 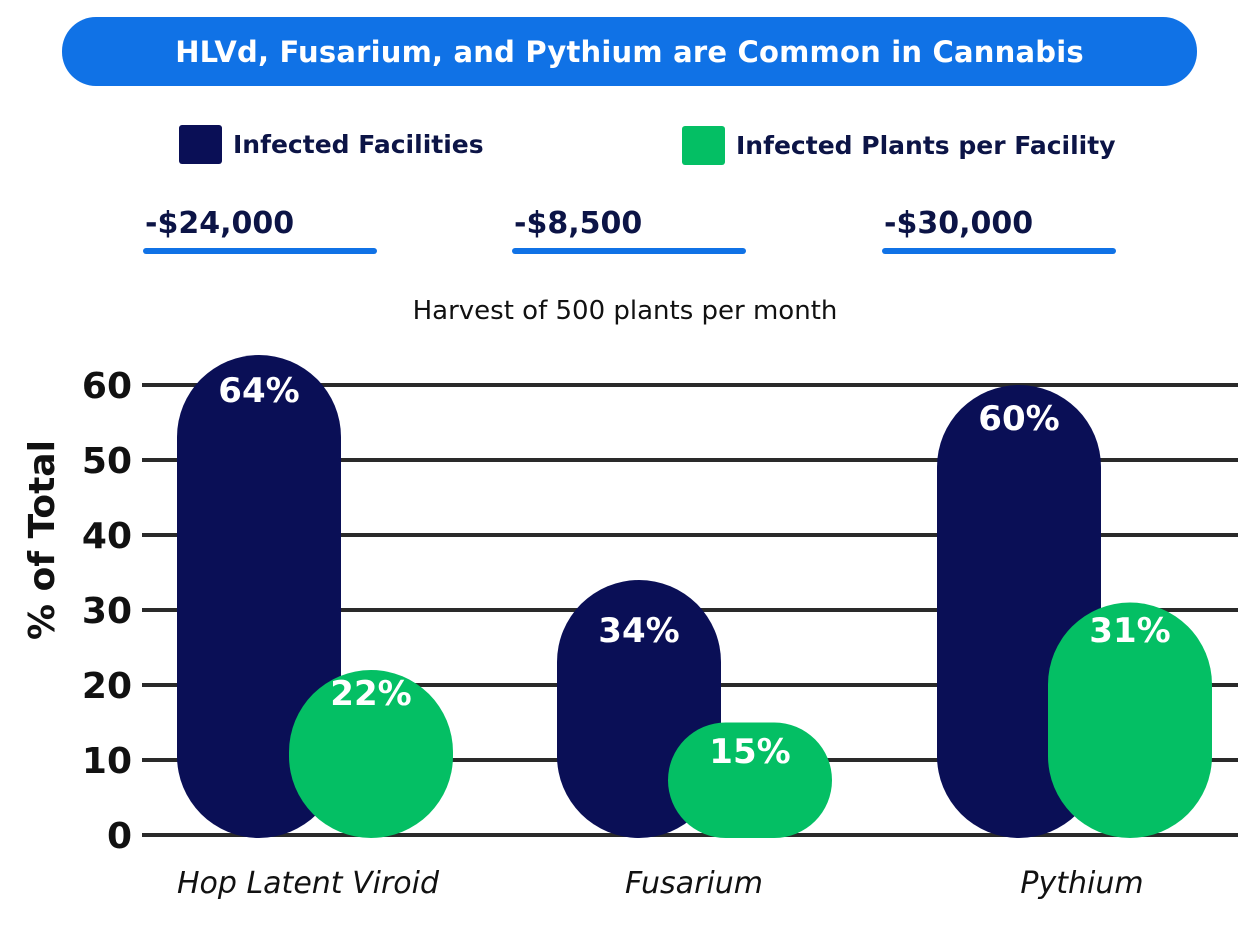 I want to click on cost-fusarium: -$8,500, so click(x=629, y=230).